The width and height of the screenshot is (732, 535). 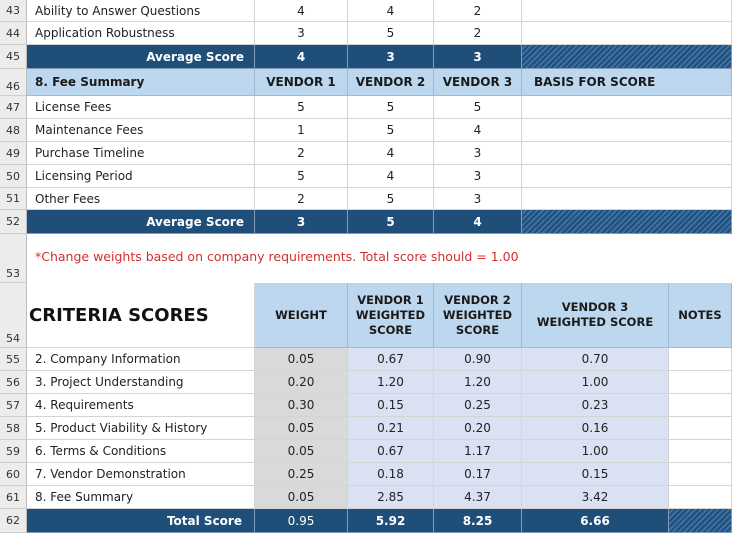 I want to click on row-number: 60, so click(x=13, y=474).